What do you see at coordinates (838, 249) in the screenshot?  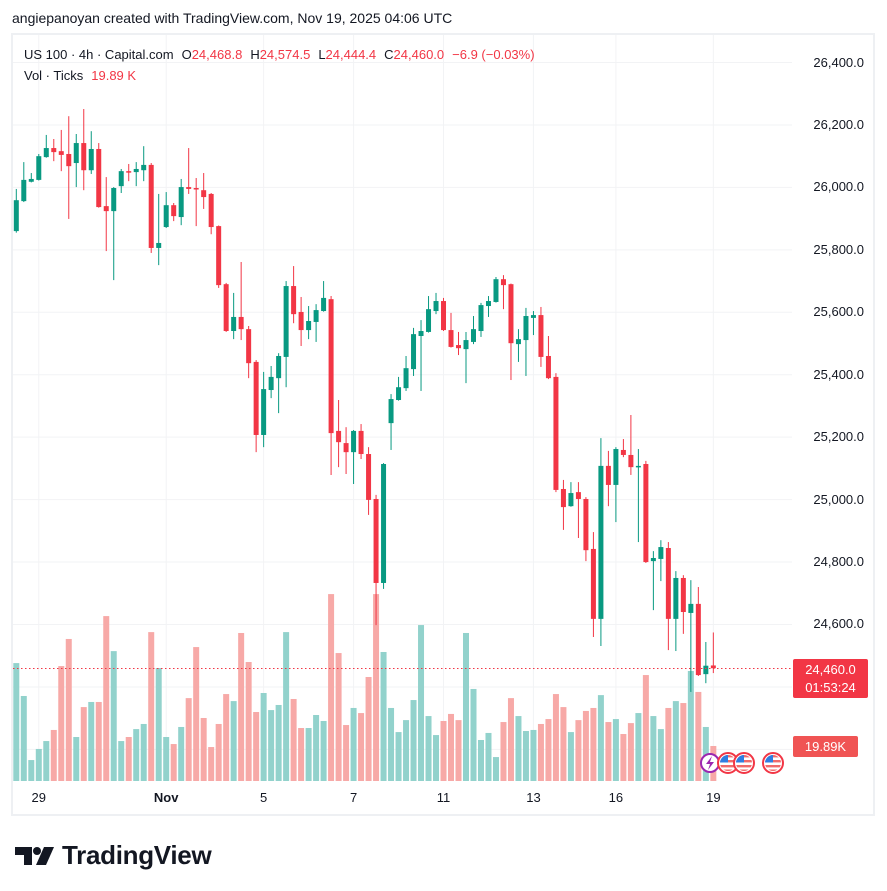 I see `price-axis-label: 25,800.0` at bounding box center [838, 249].